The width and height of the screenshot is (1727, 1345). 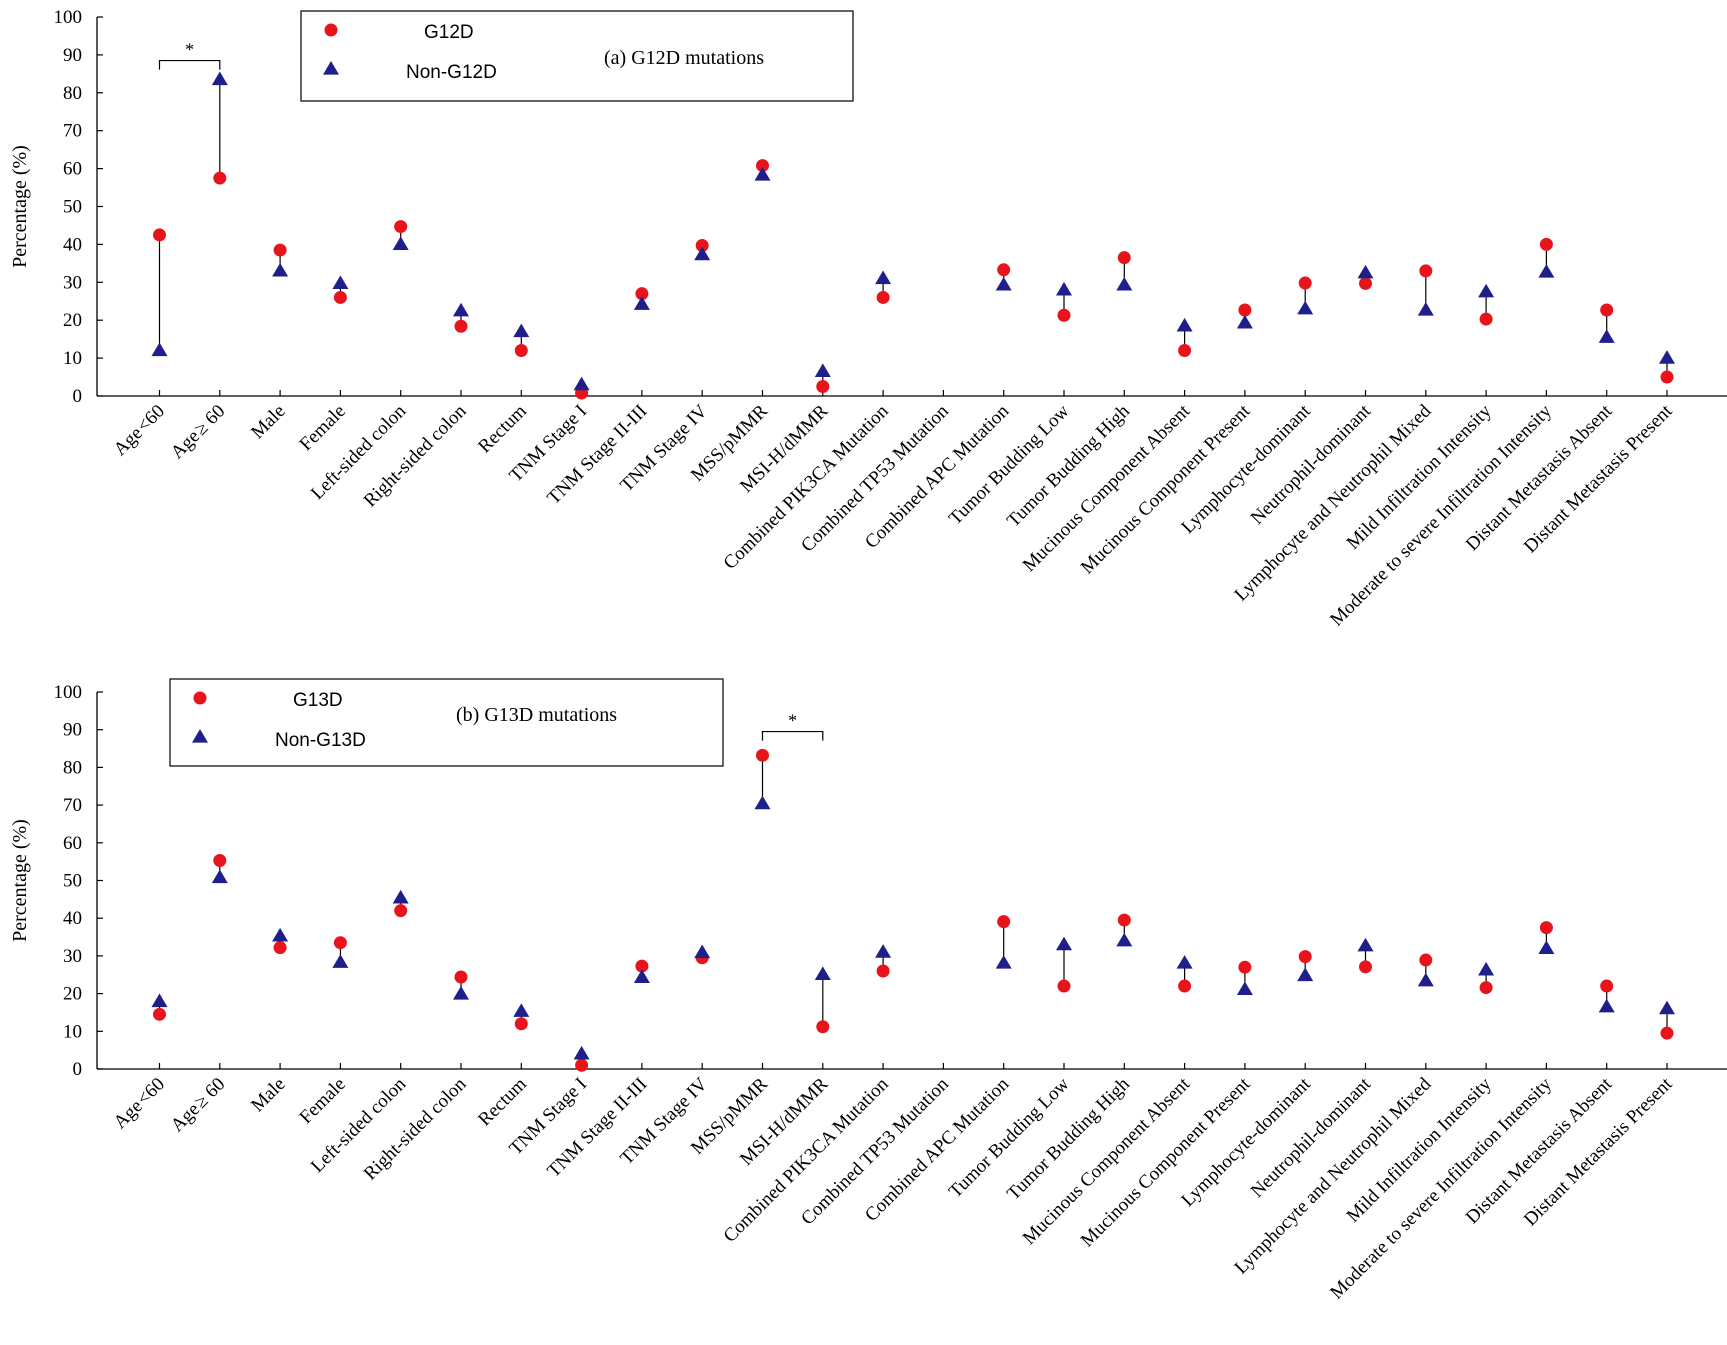 What do you see at coordinates (331, 68) in the screenshot?
I see `legend-triangle-icon` at bounding box center [331, 68].